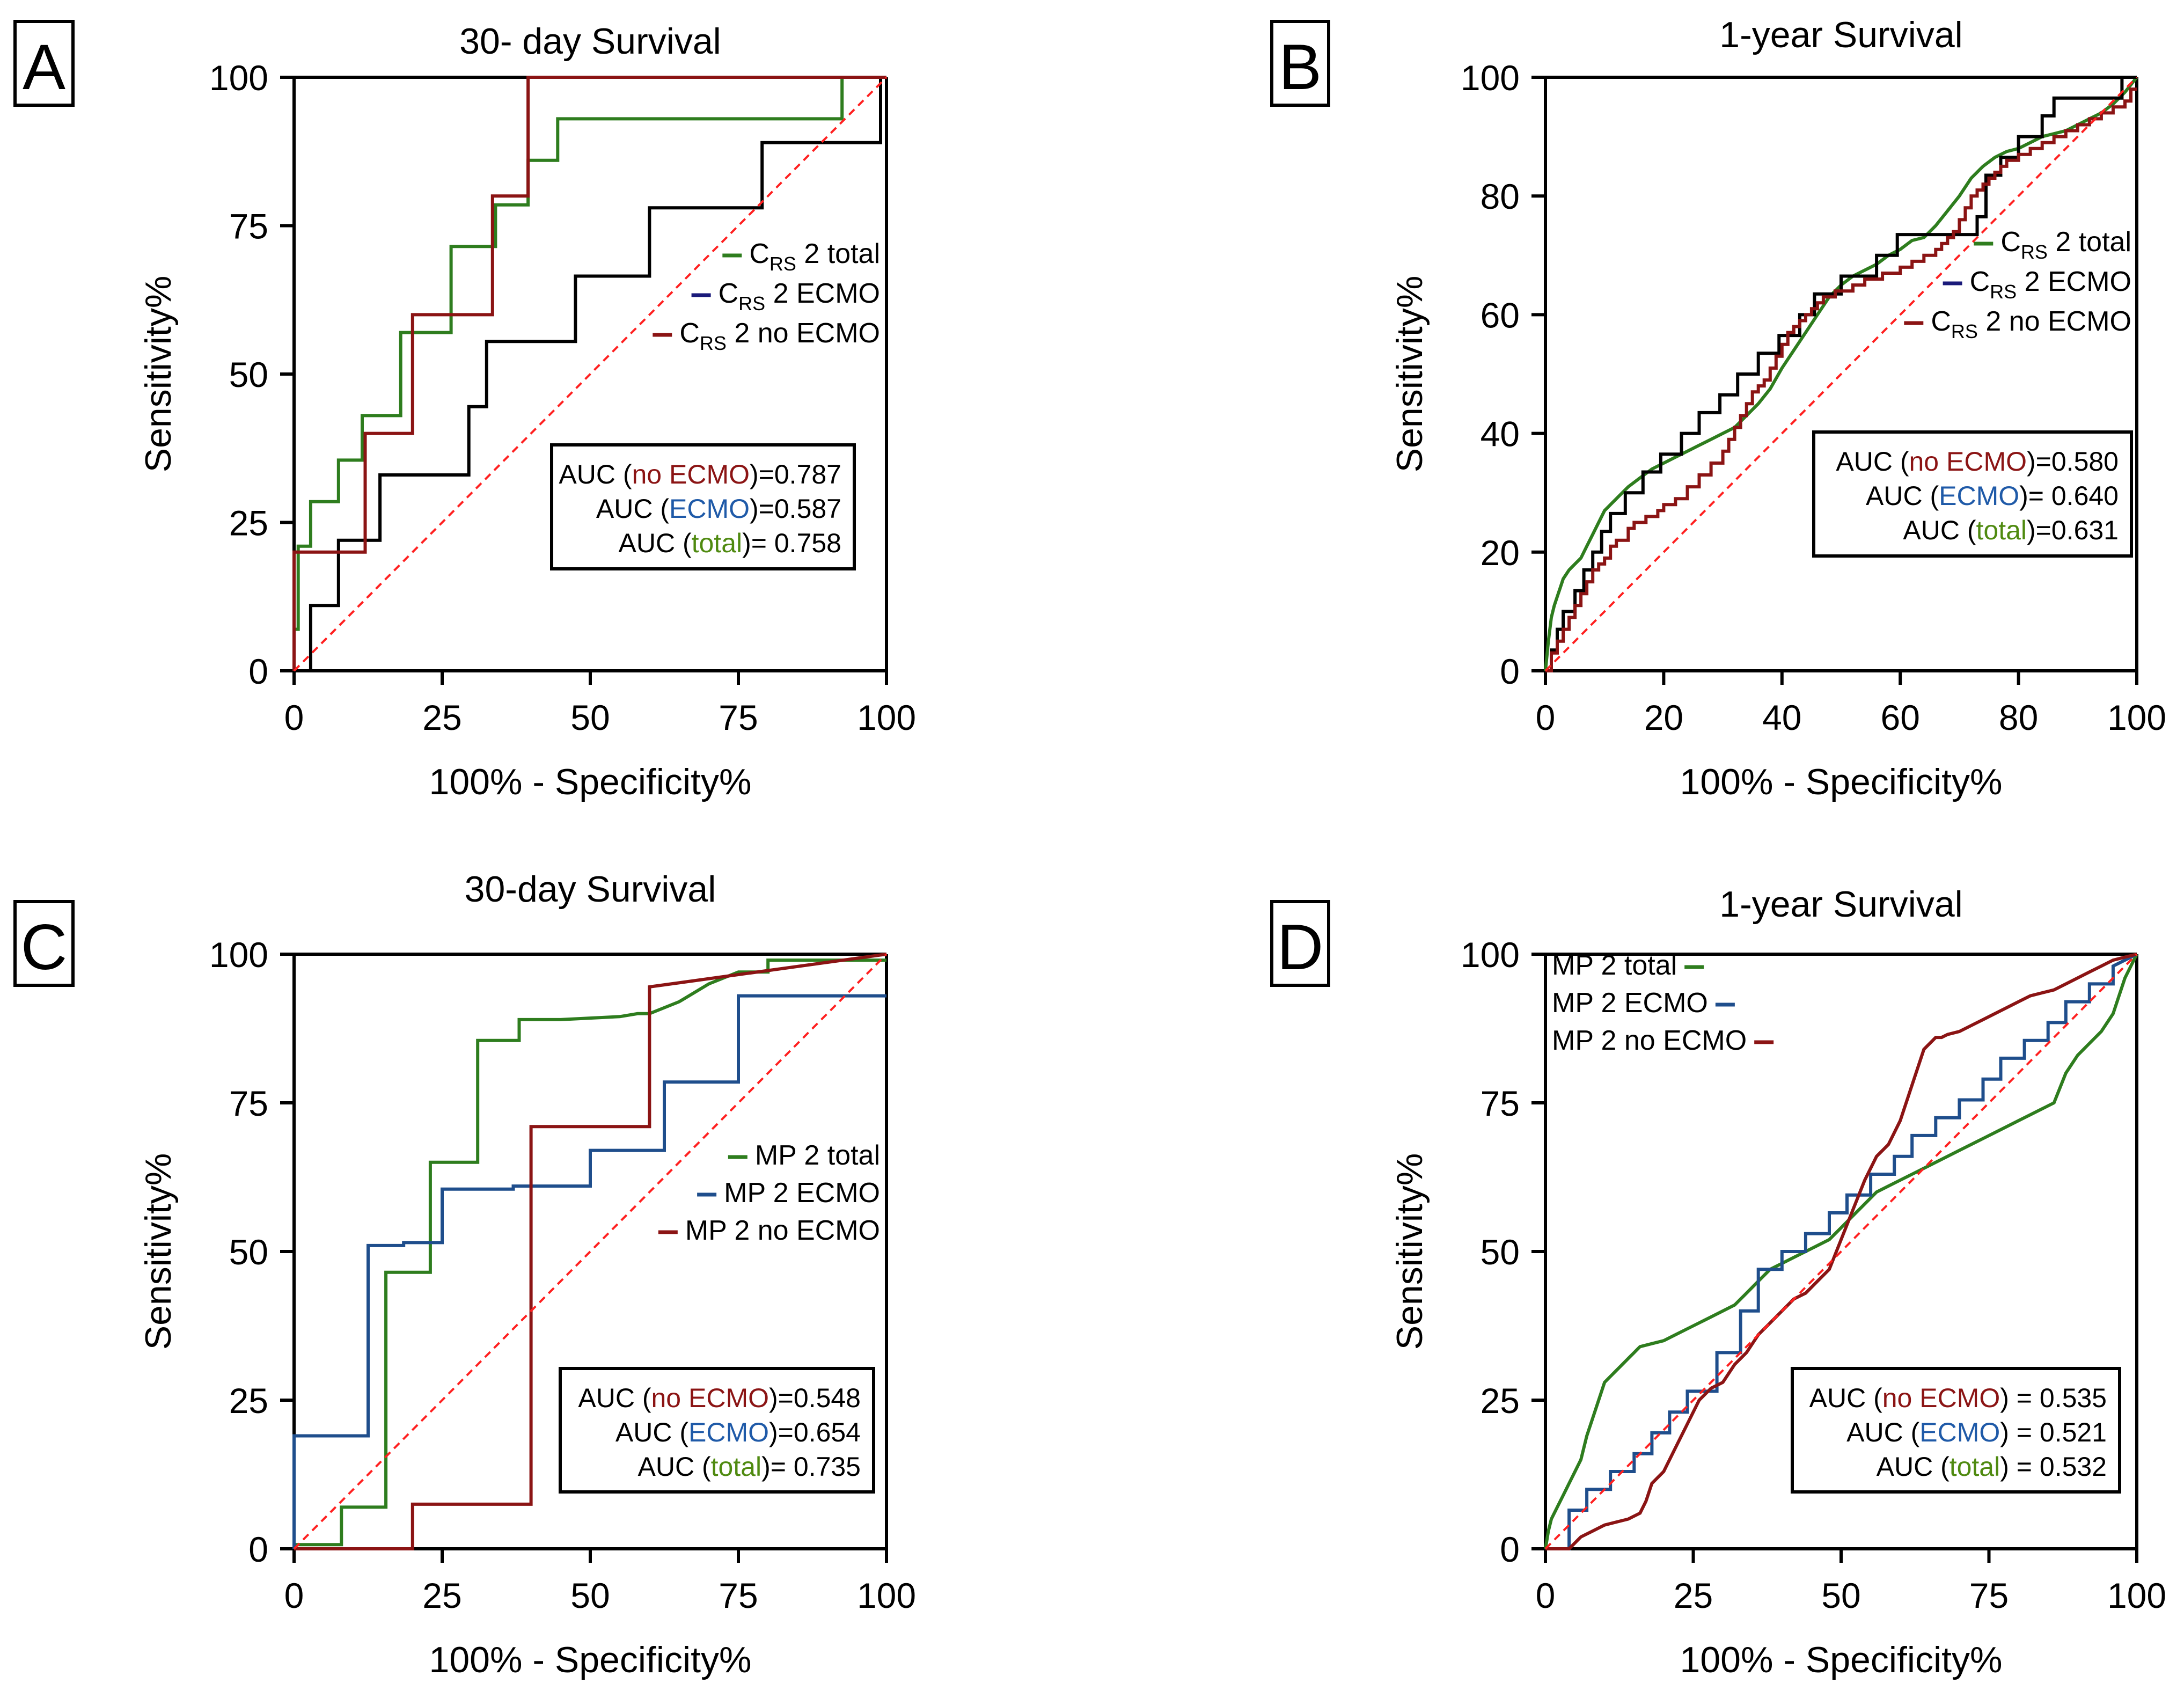 Image resolution: width=2184 pixels, height=1698 pixels. I want to click on x-tick-label: 50, so click(1840, 1595).